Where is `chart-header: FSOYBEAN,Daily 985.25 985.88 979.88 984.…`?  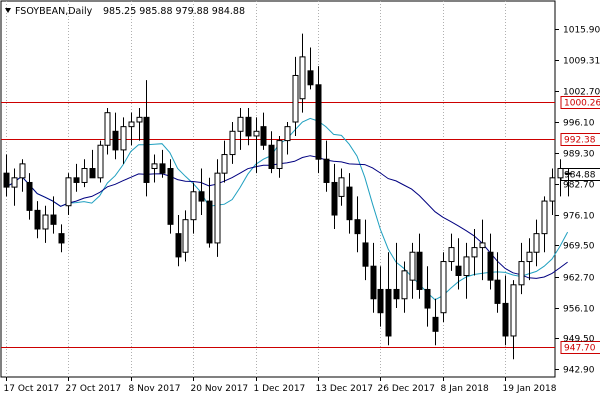 chart-header: FSOYBEAN,Daily 985.25 985.88 979.88 984.… is located at coordinates (125, 11).